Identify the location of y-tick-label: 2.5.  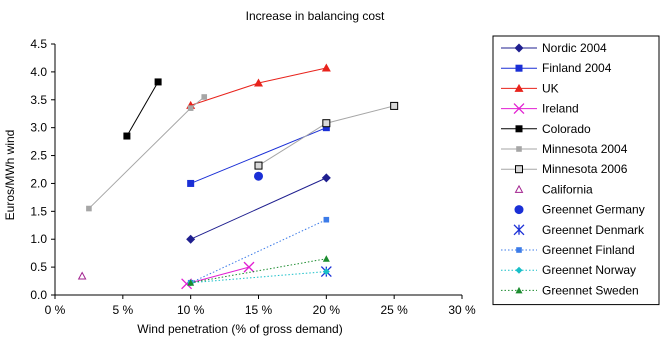
(38, 156).